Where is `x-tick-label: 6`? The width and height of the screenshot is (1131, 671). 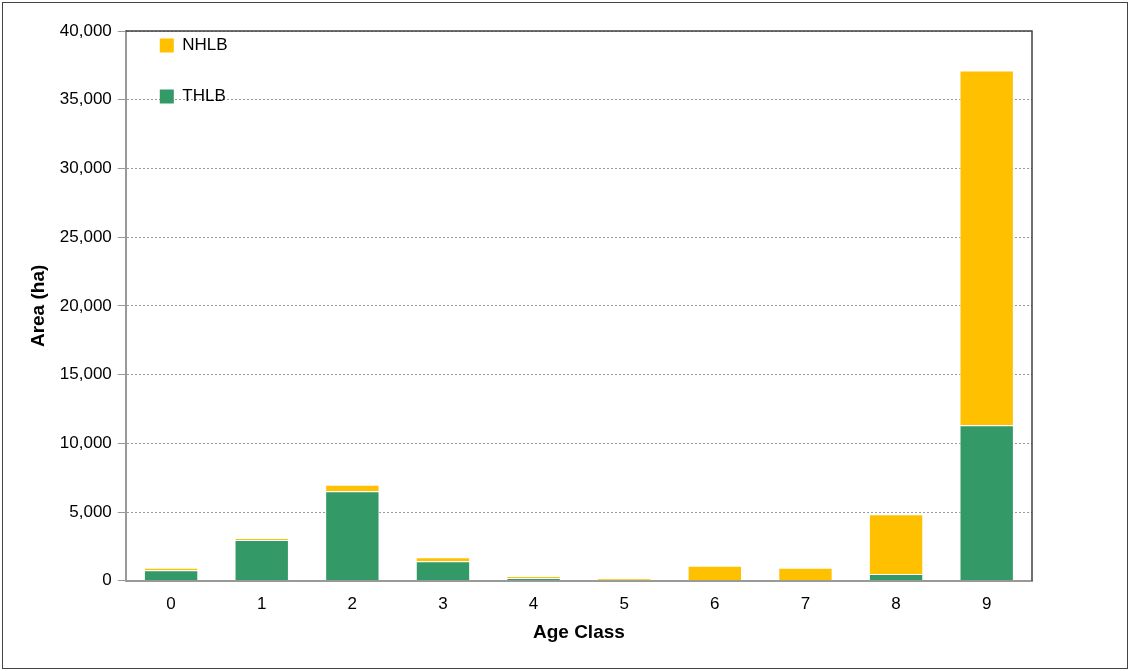 x-tick-label: 6 is located at coordinates (715, 603).